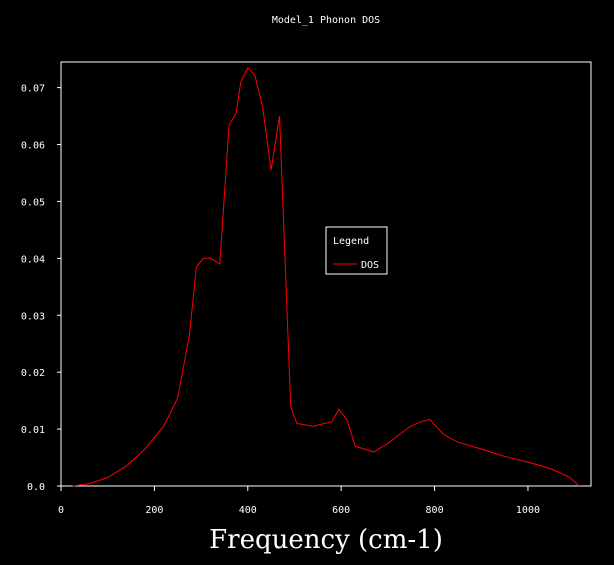 Image resolution: width=614 pixels, height=565 pixels. Describe the element at coordinates (299, 501) in the screenshot. I see `x-axis-ticks: 0 200 400 600 800 1000` at that location.